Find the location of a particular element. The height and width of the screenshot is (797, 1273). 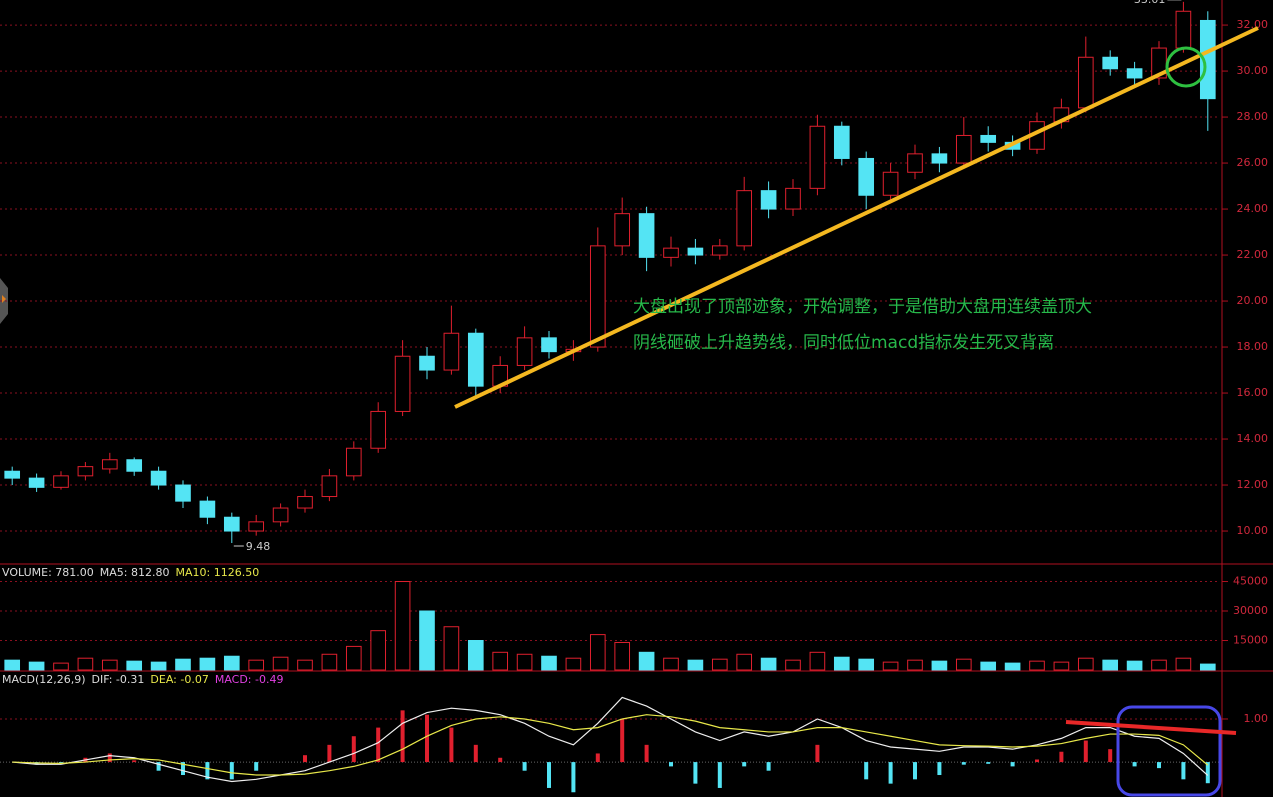

legend-entry: DEA: -0.07 is located at coordinates (179, 679).